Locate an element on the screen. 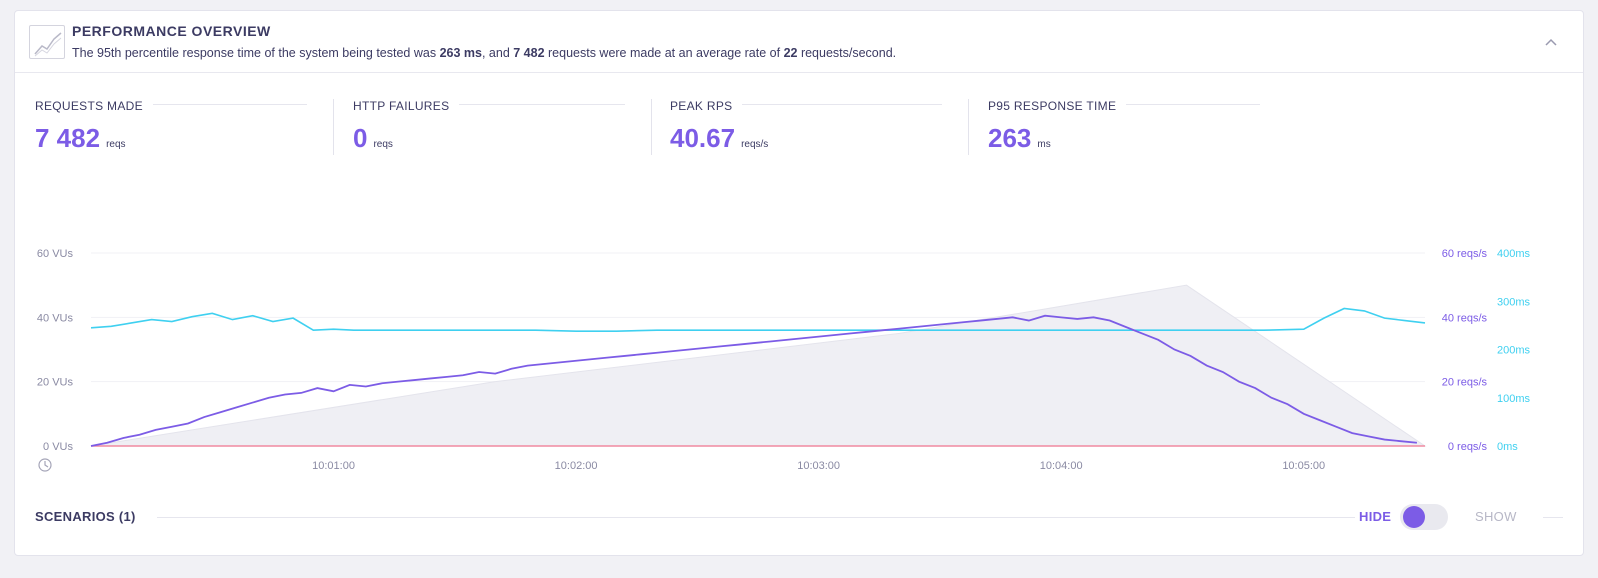  toggle-knob is located at coordinates (1414, 517).